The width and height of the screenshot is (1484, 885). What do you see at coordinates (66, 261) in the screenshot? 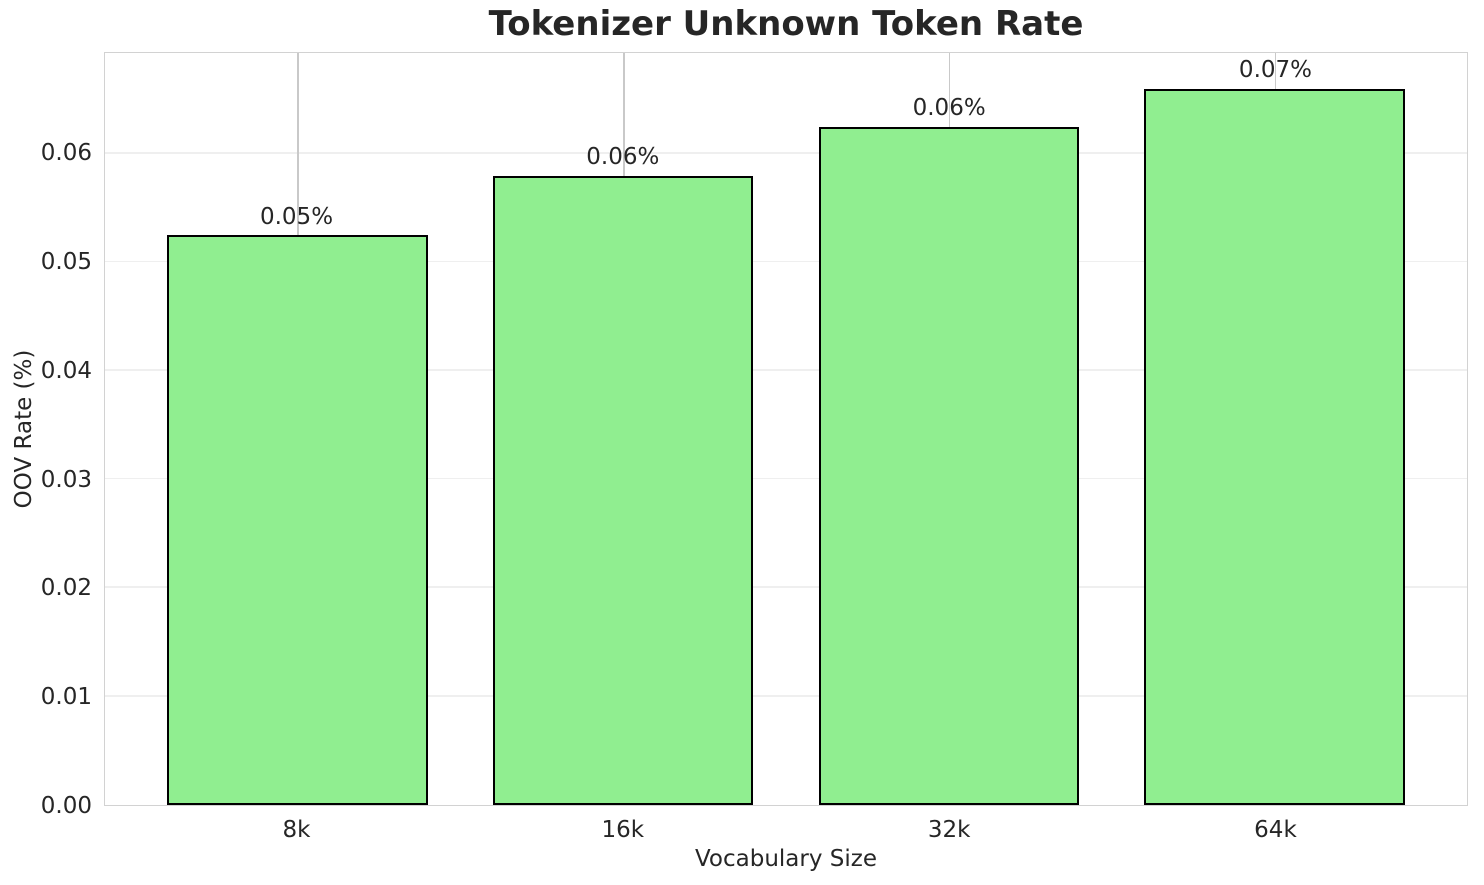
I see `y-tick-label: 0.05` at bounding box center [66, 261].